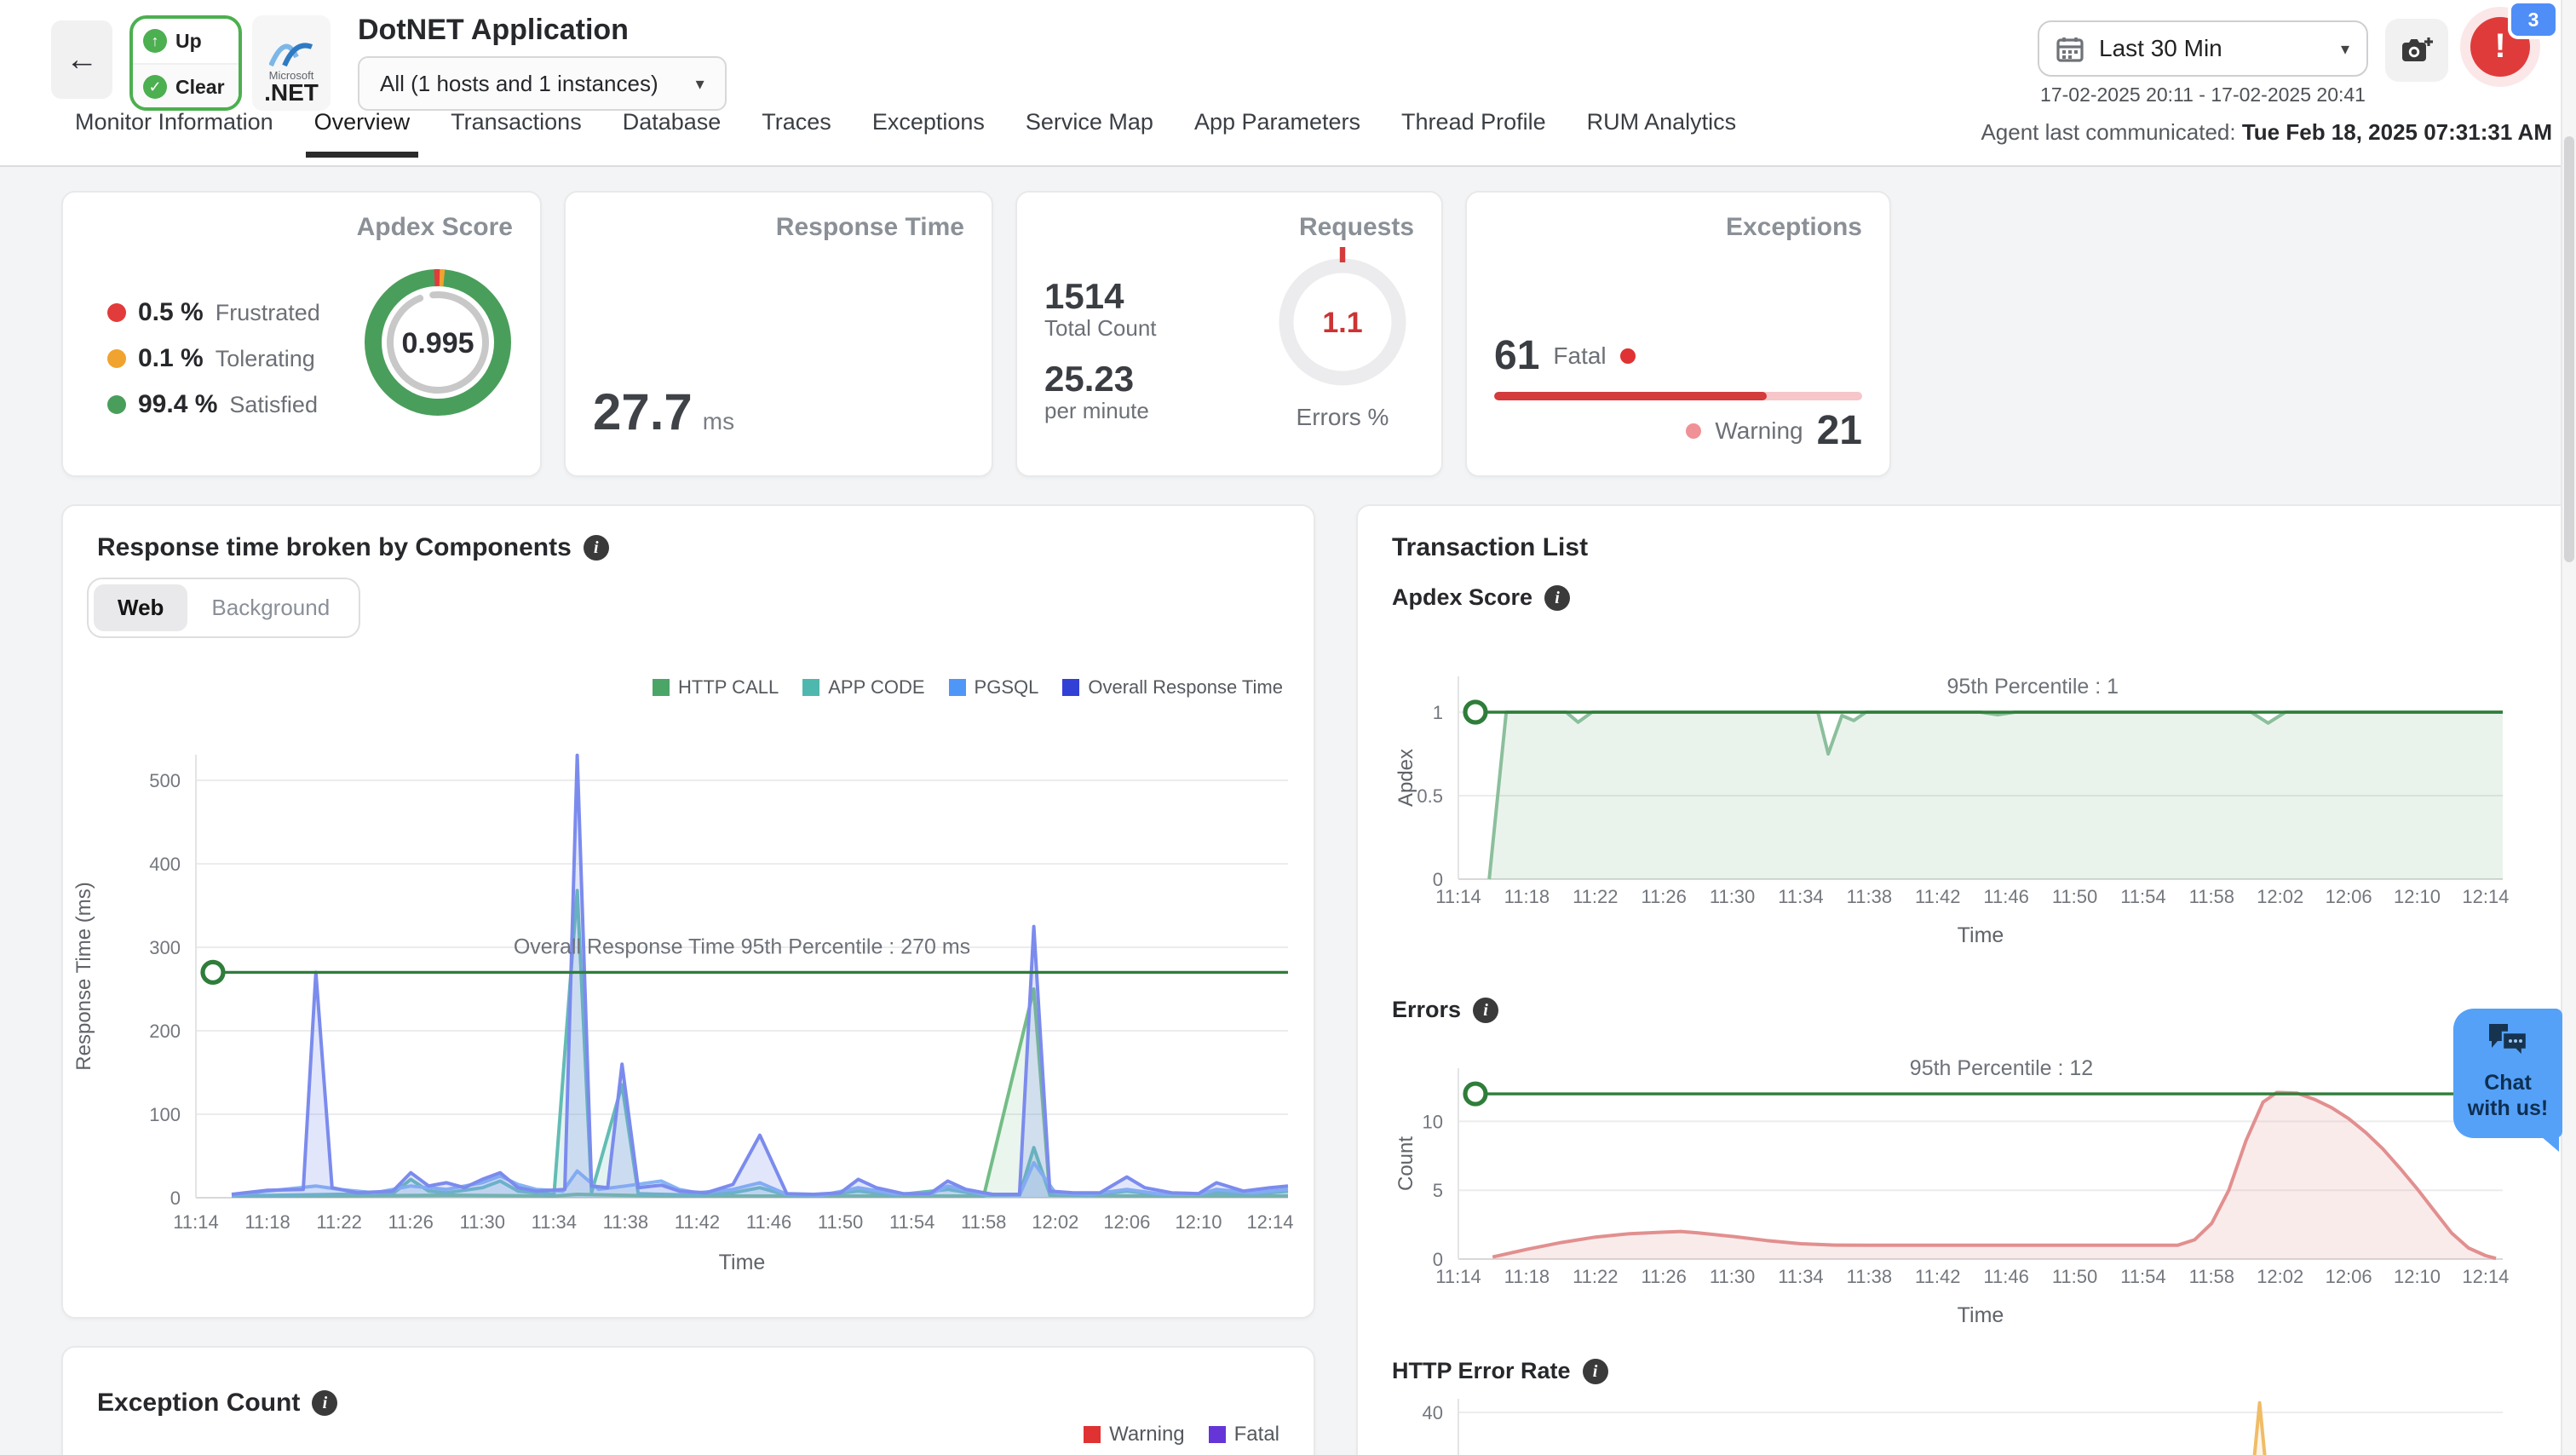 Image resolution: width=2576 pixels, height=1455 pixels. I want to click on legend-value: 99.4 %, so click(178, 404).